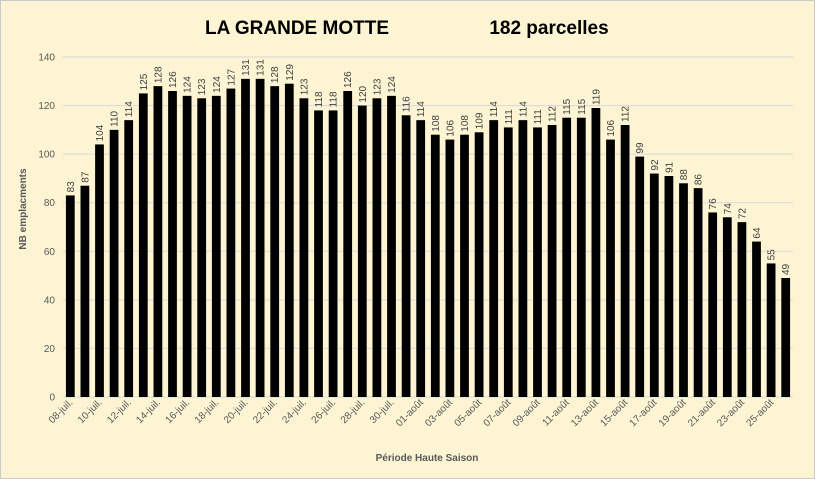 Image resolution: width=815 pixels, height=479 pixels. I want to click on y-tick-label: 40, so click(50, 300).